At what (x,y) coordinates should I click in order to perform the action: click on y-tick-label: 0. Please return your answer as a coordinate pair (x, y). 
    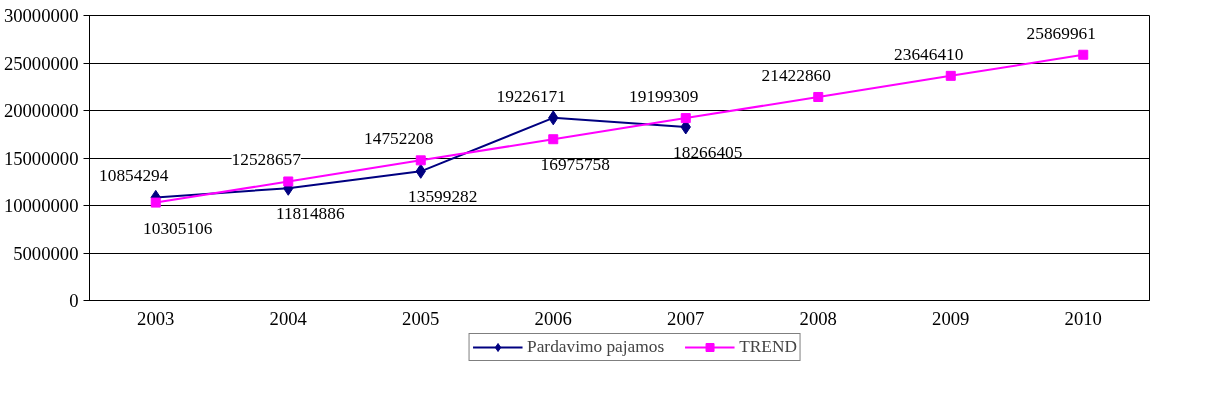
    Looking at the image, I should click on (74, 300).